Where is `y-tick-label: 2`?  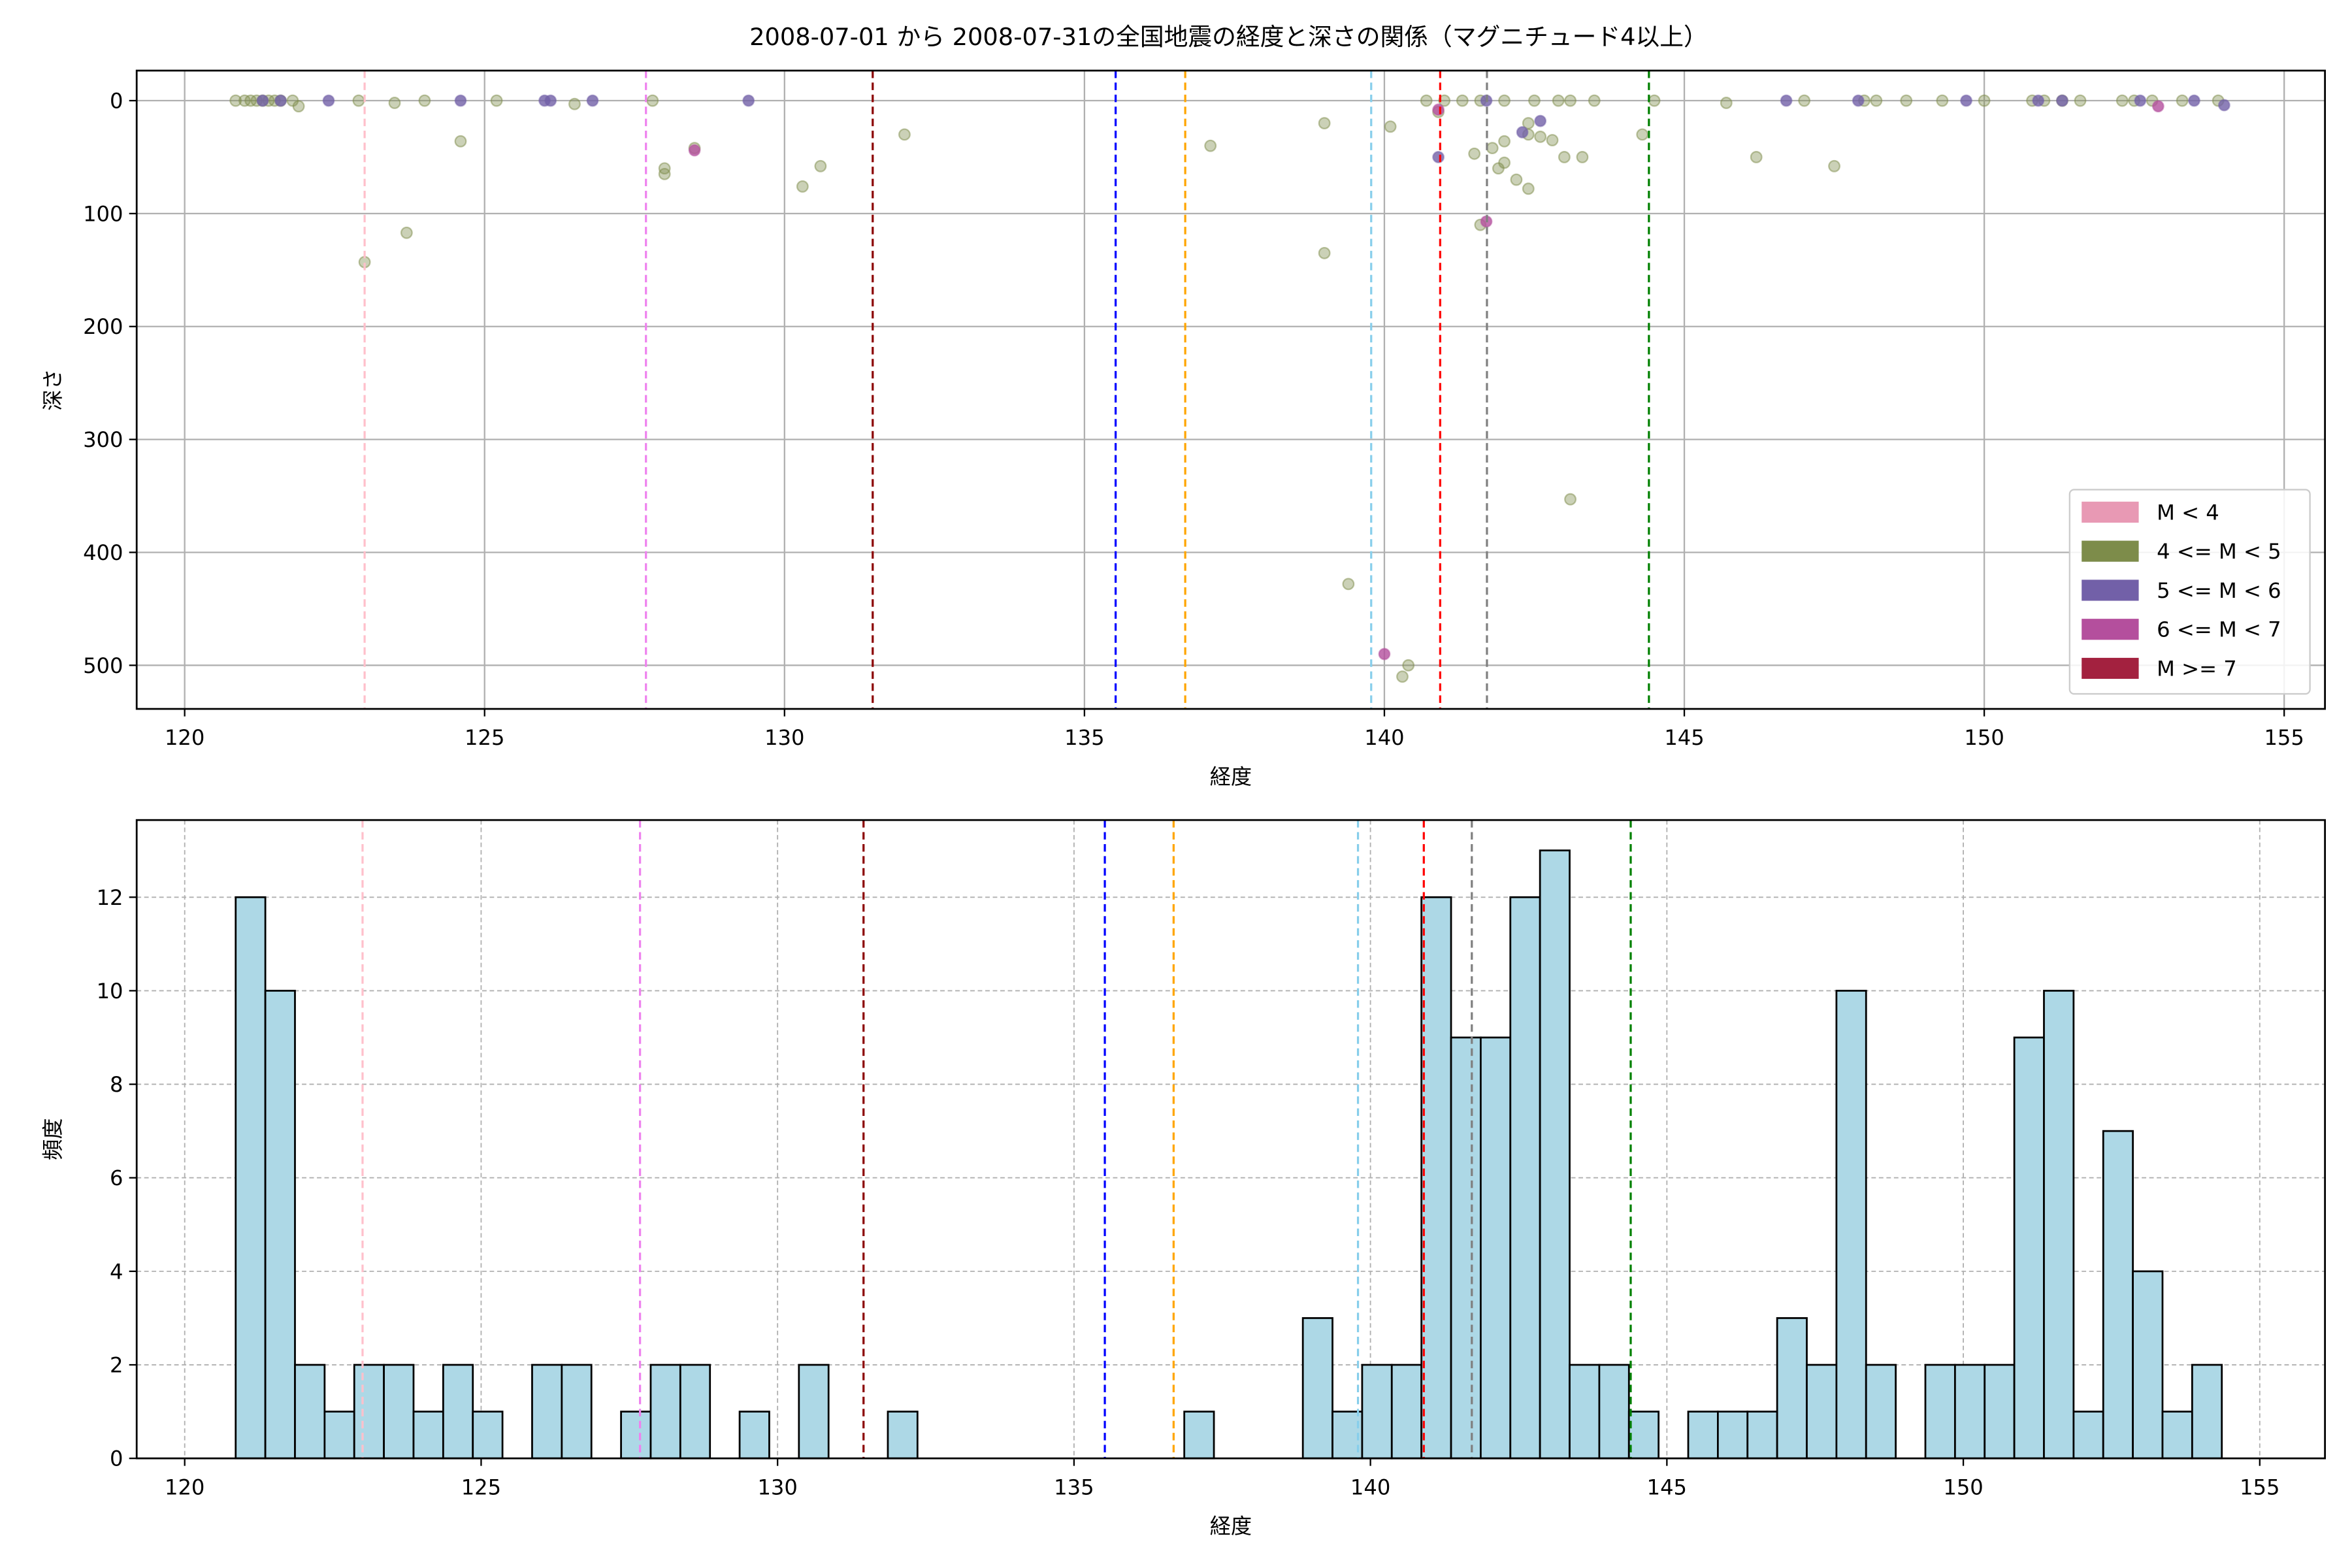
y-tick-label: 2 is located at coordinates (116, 1365).